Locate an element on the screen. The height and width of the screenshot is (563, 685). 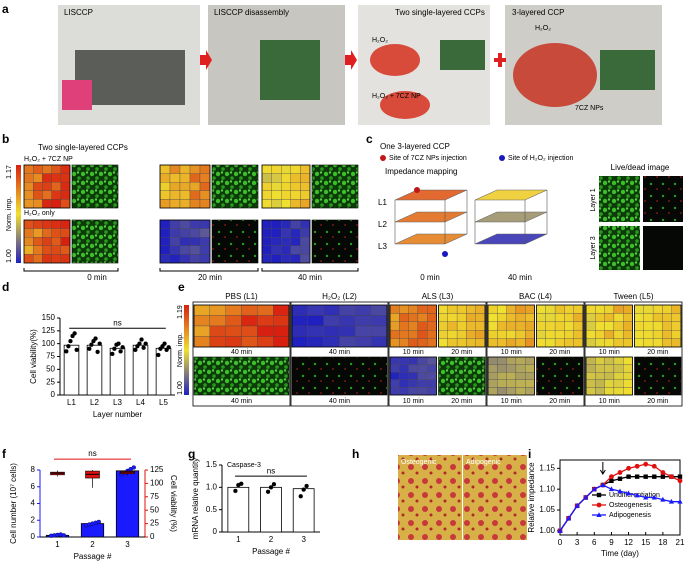
photo-title: 3-layered CCP is located at coordinates (538, 12).